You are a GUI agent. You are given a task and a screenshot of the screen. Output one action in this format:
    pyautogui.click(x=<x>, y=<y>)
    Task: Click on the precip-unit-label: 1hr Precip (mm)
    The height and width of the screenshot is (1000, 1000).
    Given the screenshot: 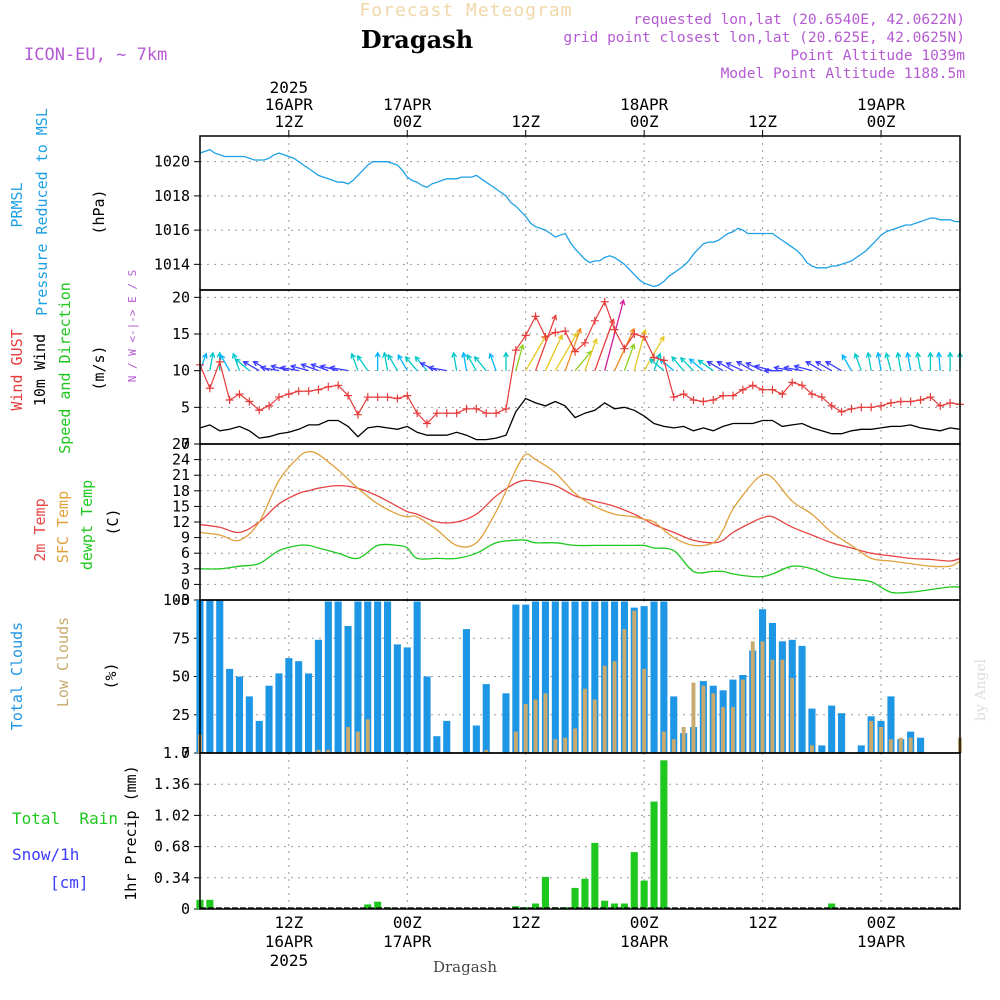 What is the action you would take?
    pyautogui.click(x=131, y=832)
    